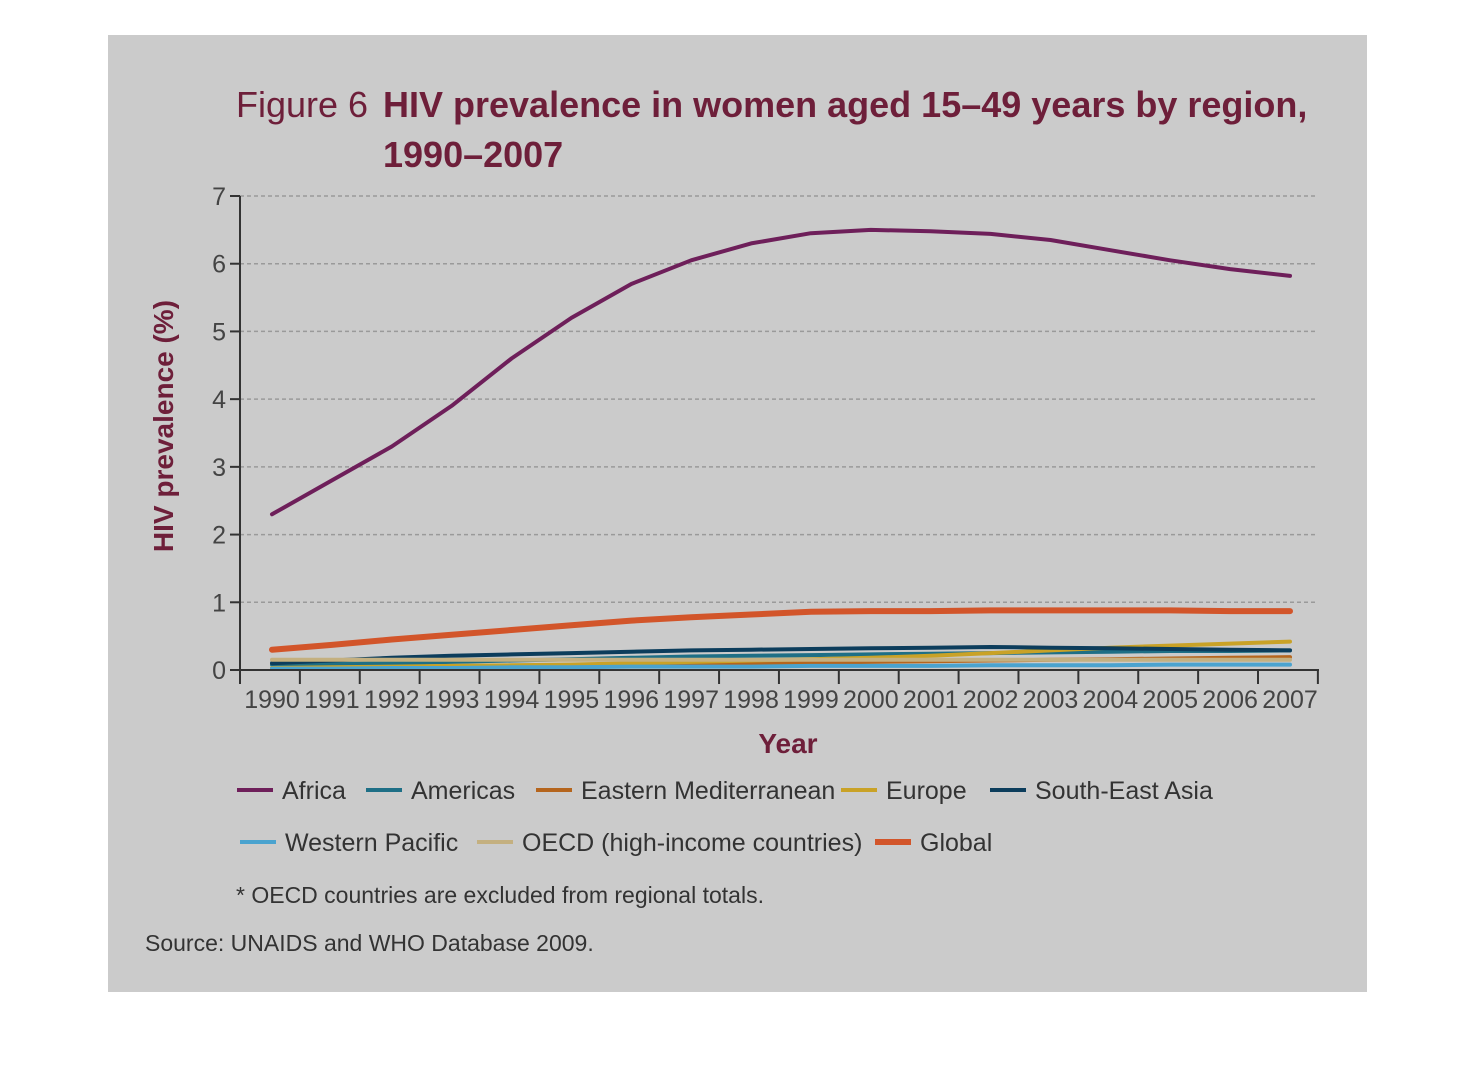 Image resolution: width=1474 pixels, height=1086 pixels. Describe the element at coordinates (219, 603) in the screenshot. I see `y-tick-label: 1` at that location.